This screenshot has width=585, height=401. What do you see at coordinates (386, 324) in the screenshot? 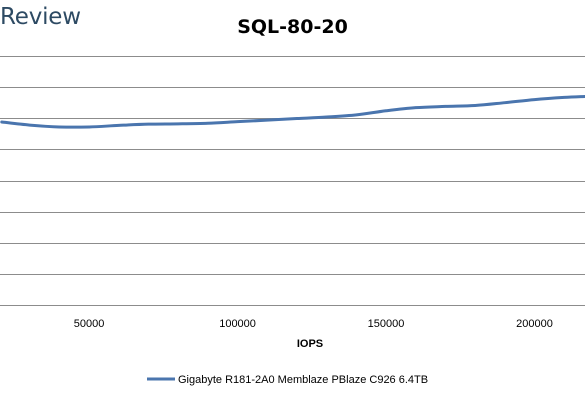
I see `x-tick-label: 150000` at bounding box center [386, 324].